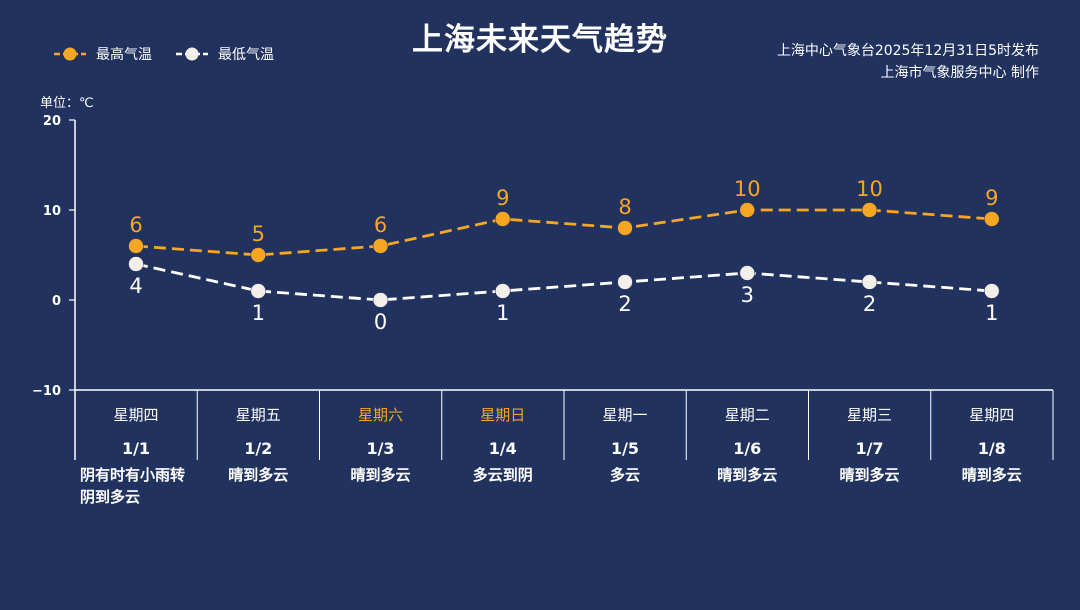 Image resolution: width=1080 pixels, height=610 pixels. Describe the element at coordinates (502, 448) in the screenshot. I see `date-label: 1/4` at that location.